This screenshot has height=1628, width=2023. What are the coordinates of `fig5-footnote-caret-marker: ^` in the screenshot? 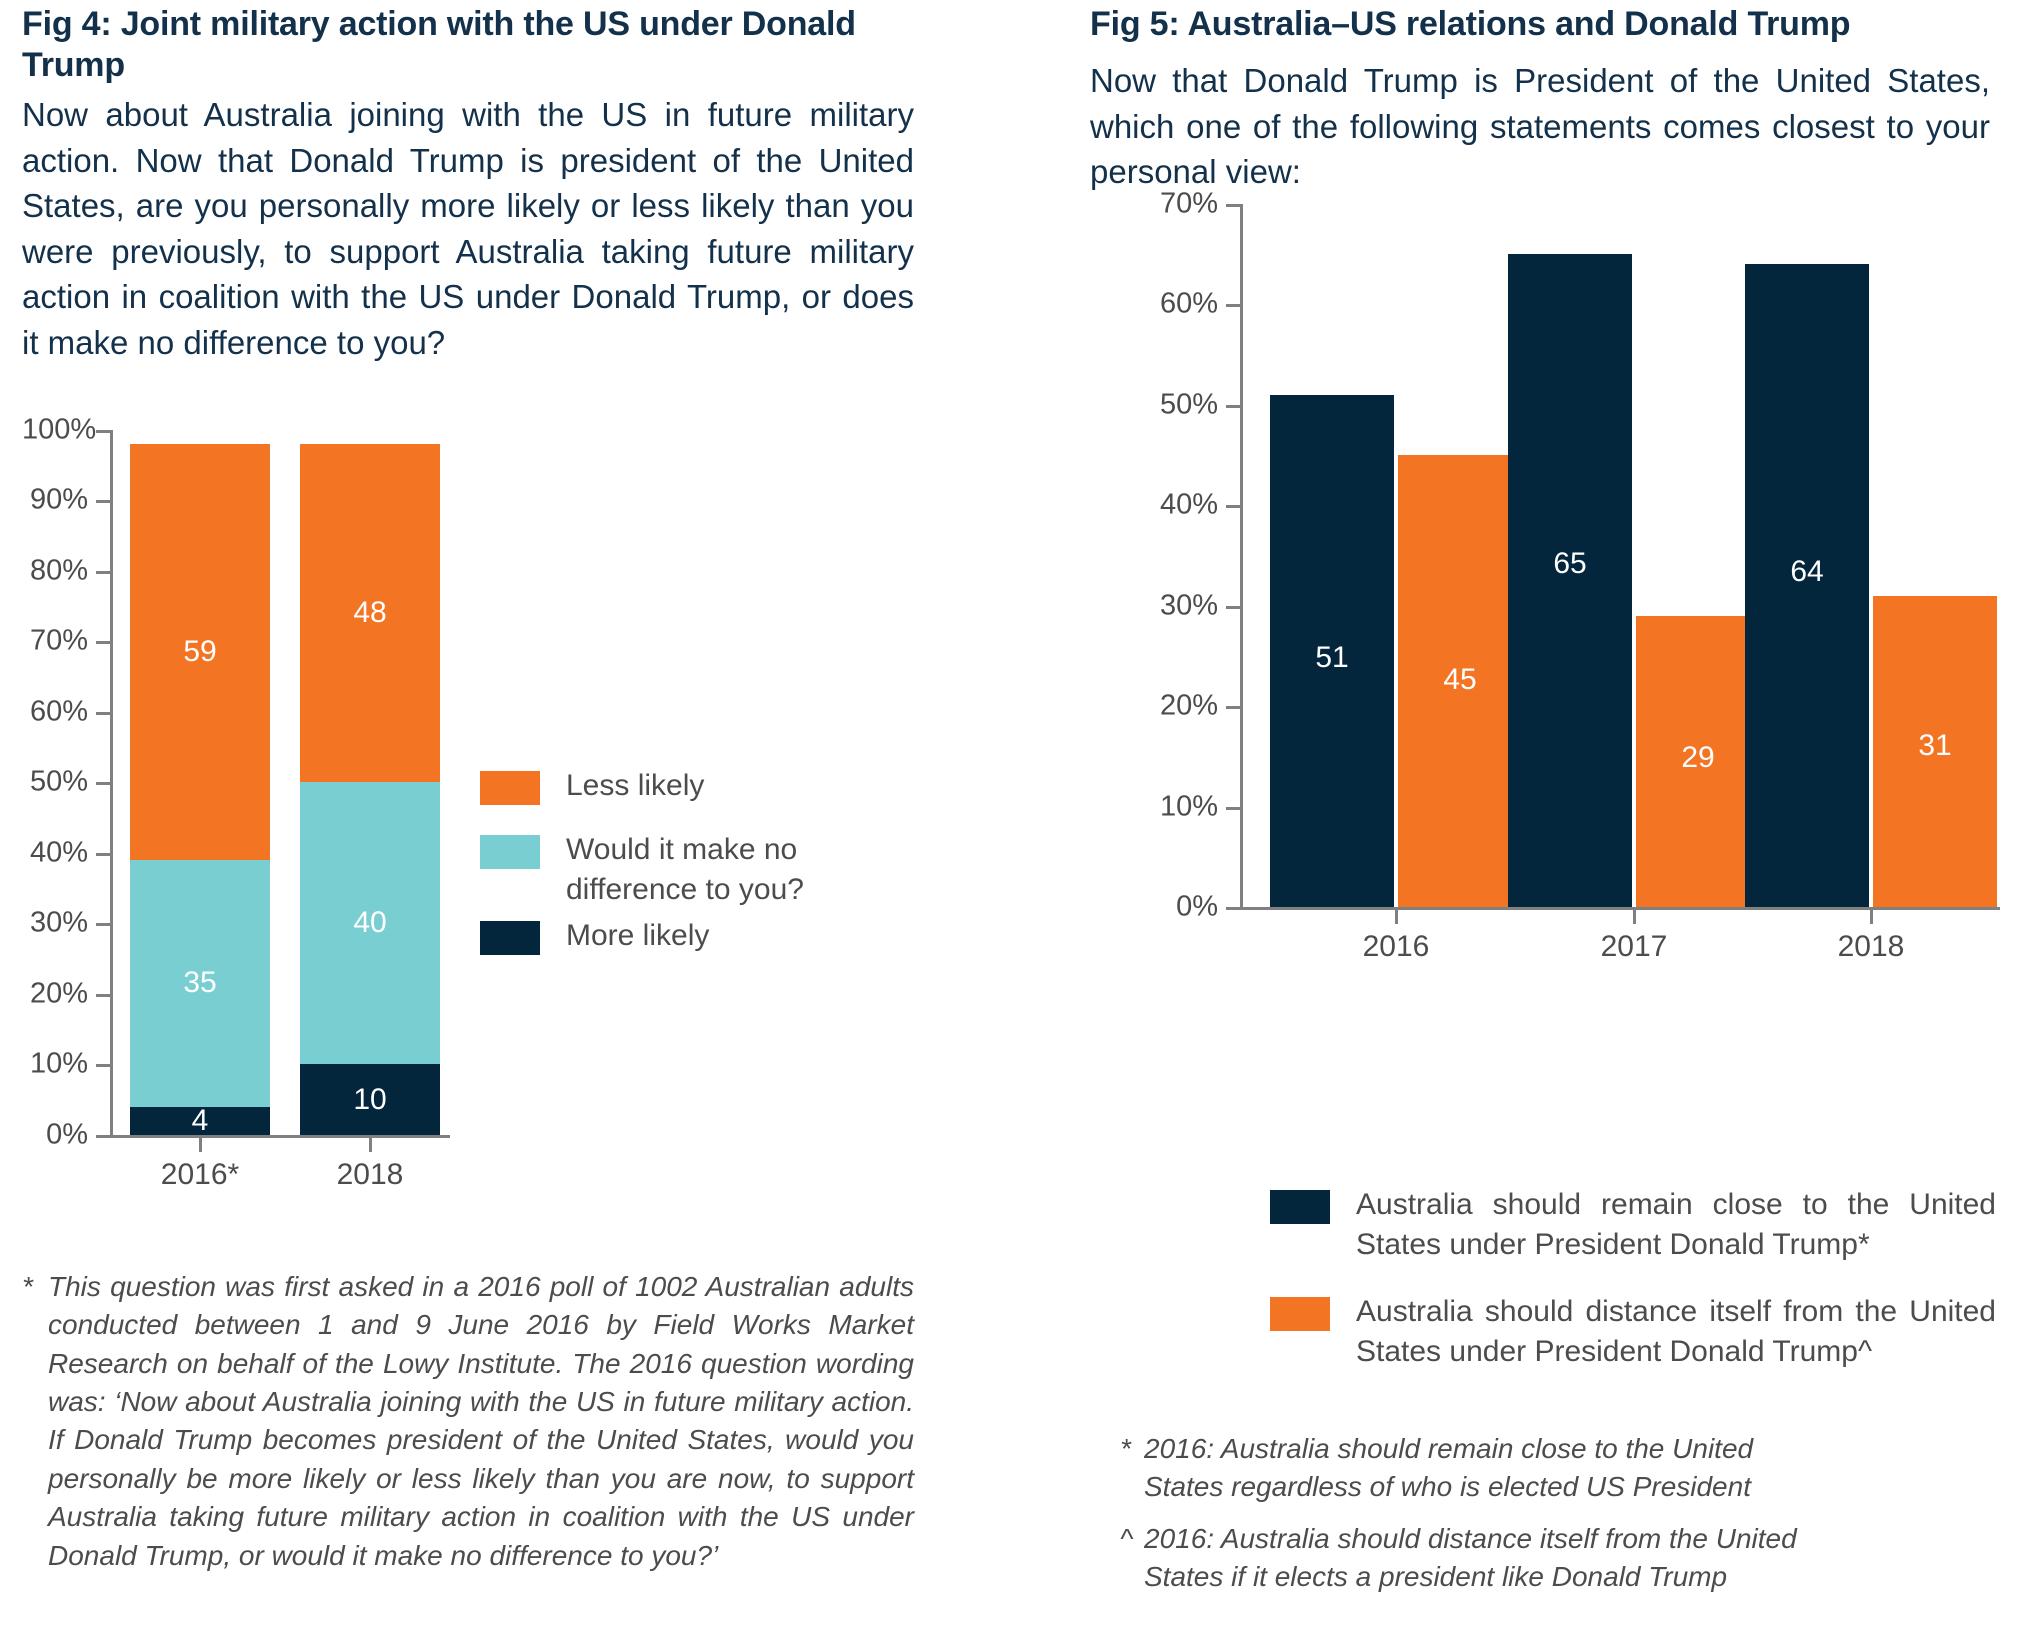 It's located at (1127, 1538).